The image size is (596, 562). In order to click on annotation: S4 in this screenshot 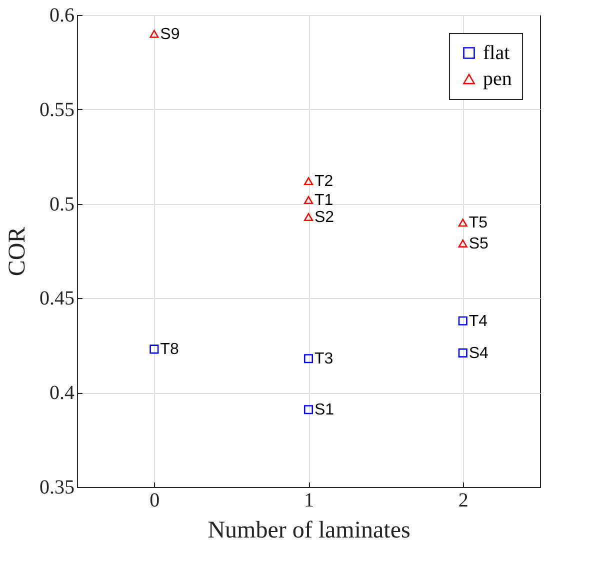, I will do `click(478, 353)`.